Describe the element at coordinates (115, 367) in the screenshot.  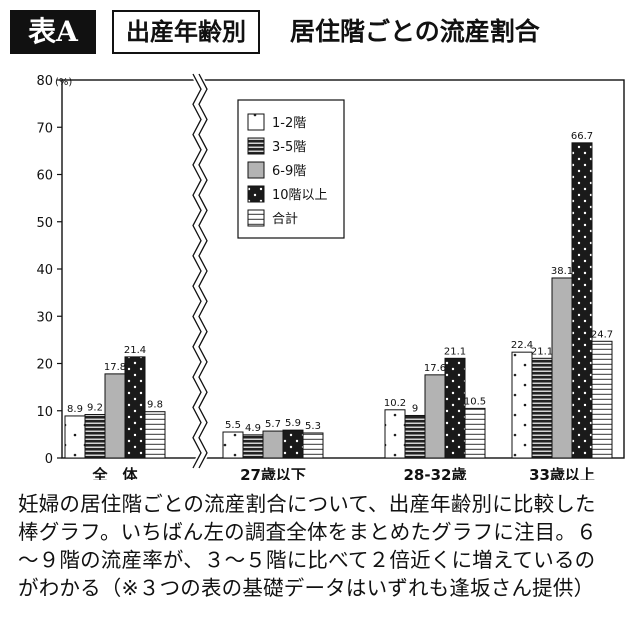
I see `data-label: 17.8` at that location.